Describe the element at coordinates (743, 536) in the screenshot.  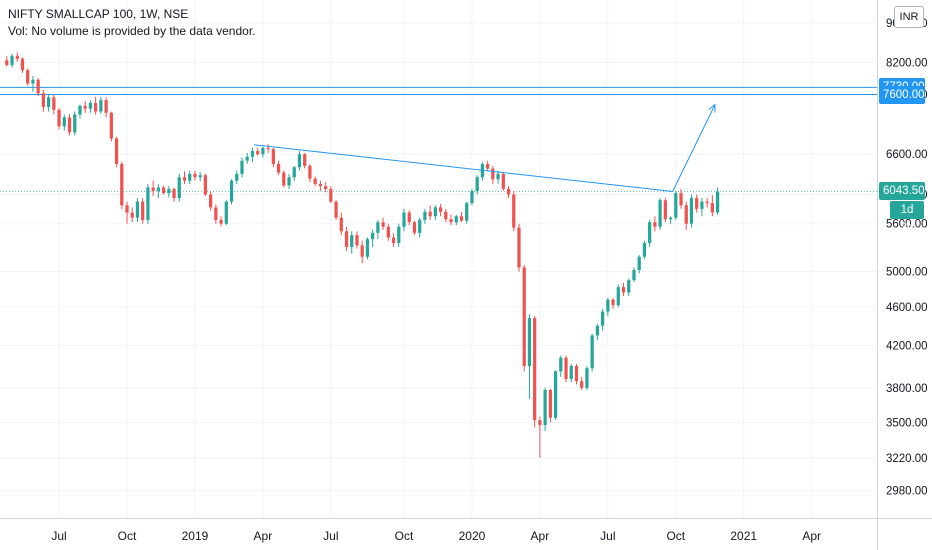
I see `x-tick-label: 2021` at that location.